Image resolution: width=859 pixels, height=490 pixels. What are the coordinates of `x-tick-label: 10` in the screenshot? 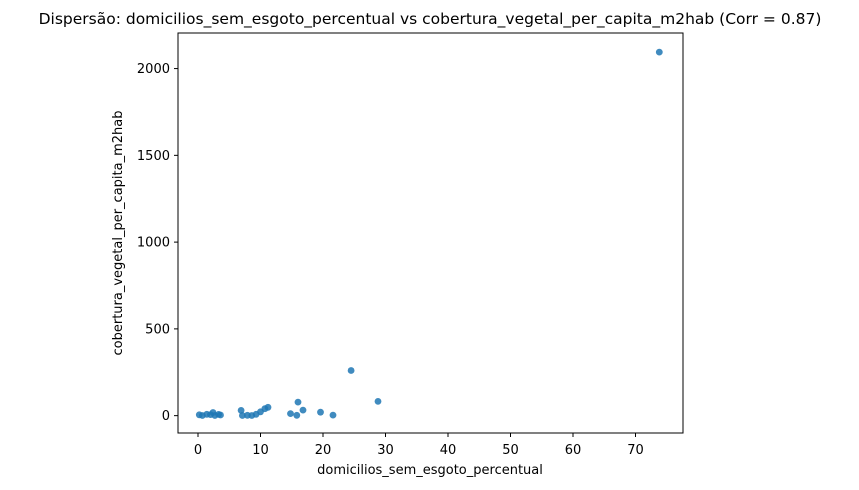 It's located at (260, 450).